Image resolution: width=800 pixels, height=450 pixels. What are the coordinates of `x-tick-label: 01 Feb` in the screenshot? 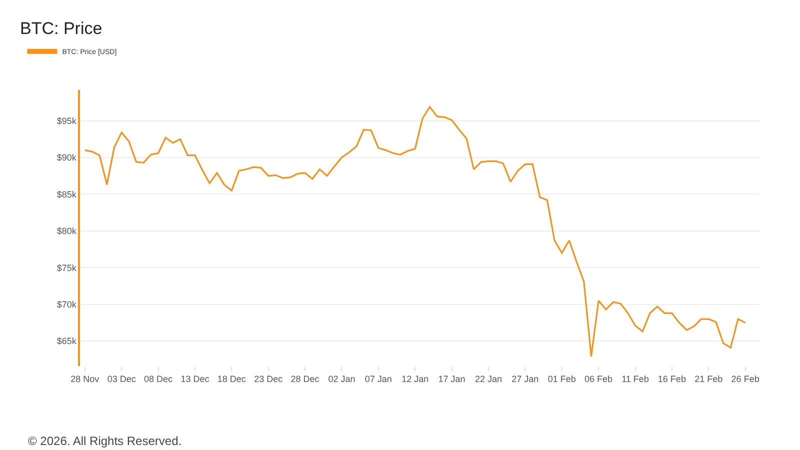 It's located at (562, 379).